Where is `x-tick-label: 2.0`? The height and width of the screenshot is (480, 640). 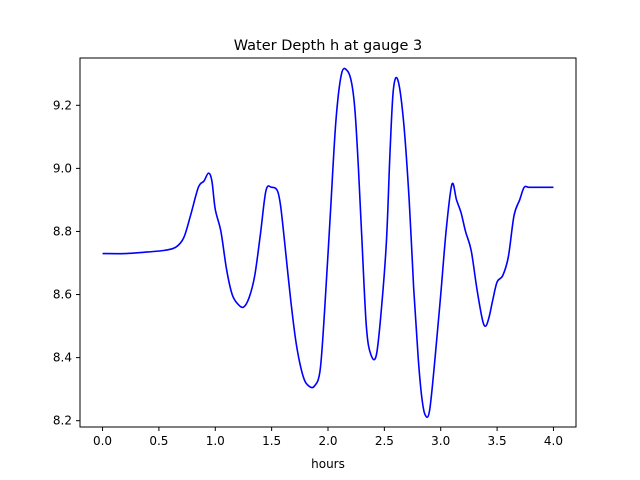 x-tick-label: 2.0 is located at coordinates (327, 441).